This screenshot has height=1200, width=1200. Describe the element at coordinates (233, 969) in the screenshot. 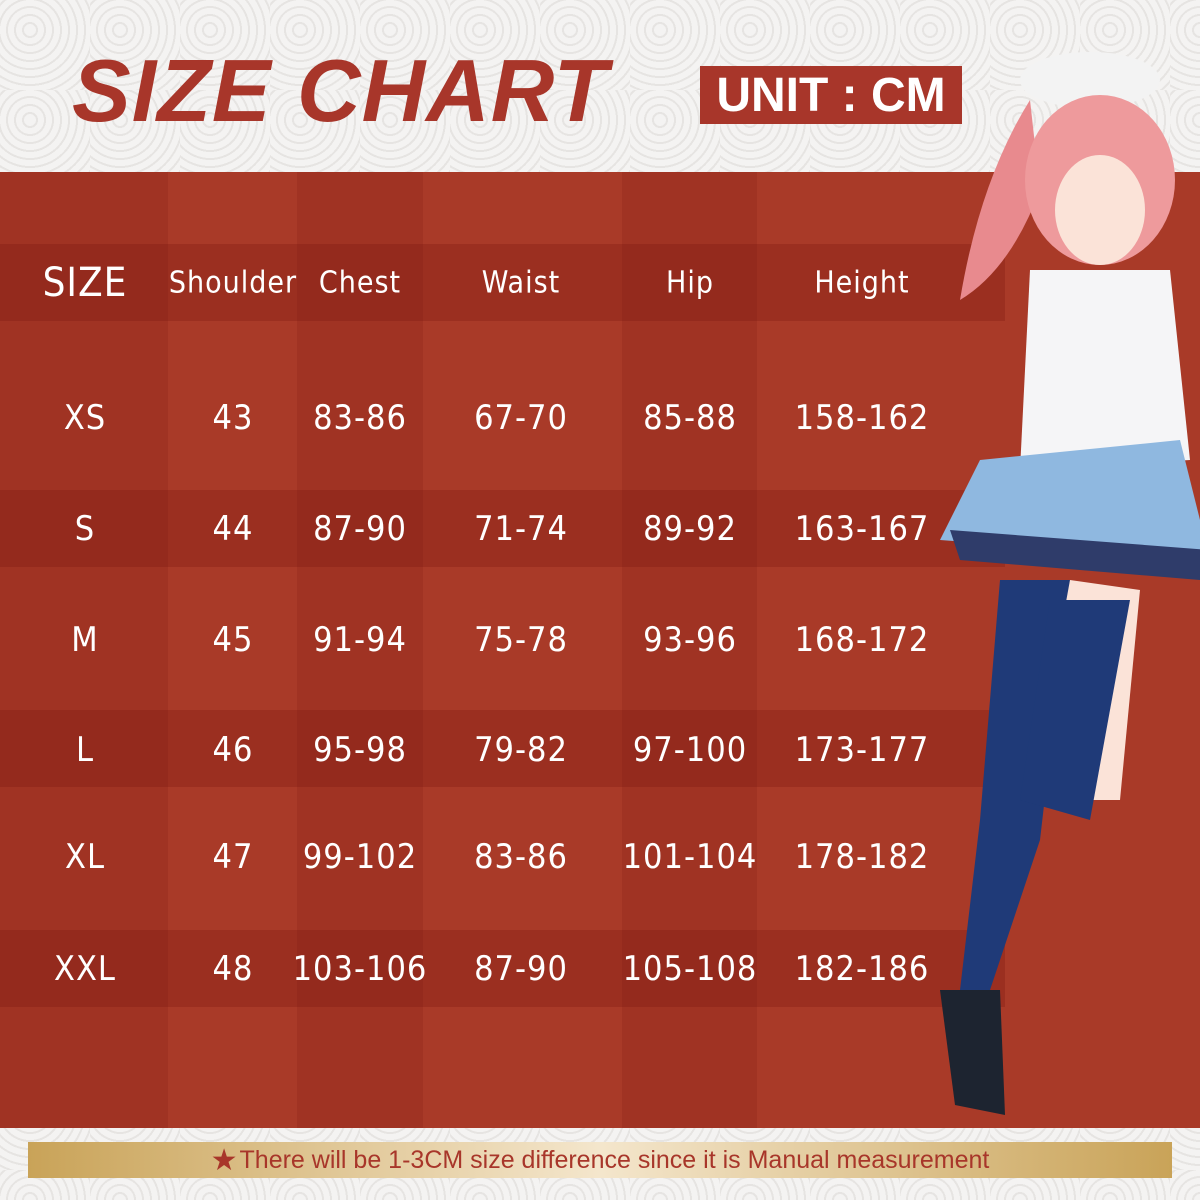

I see `cell-shoulder: 48` at that location.